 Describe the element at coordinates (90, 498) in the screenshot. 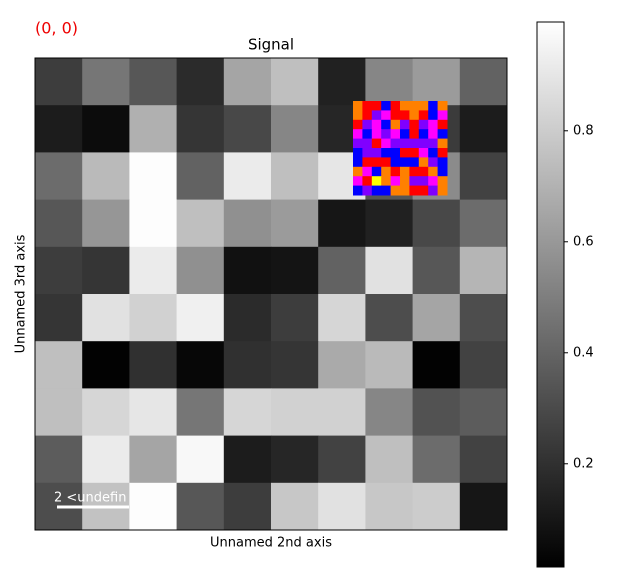

I see `scale-bar-label: 2 <undefin` at that location.